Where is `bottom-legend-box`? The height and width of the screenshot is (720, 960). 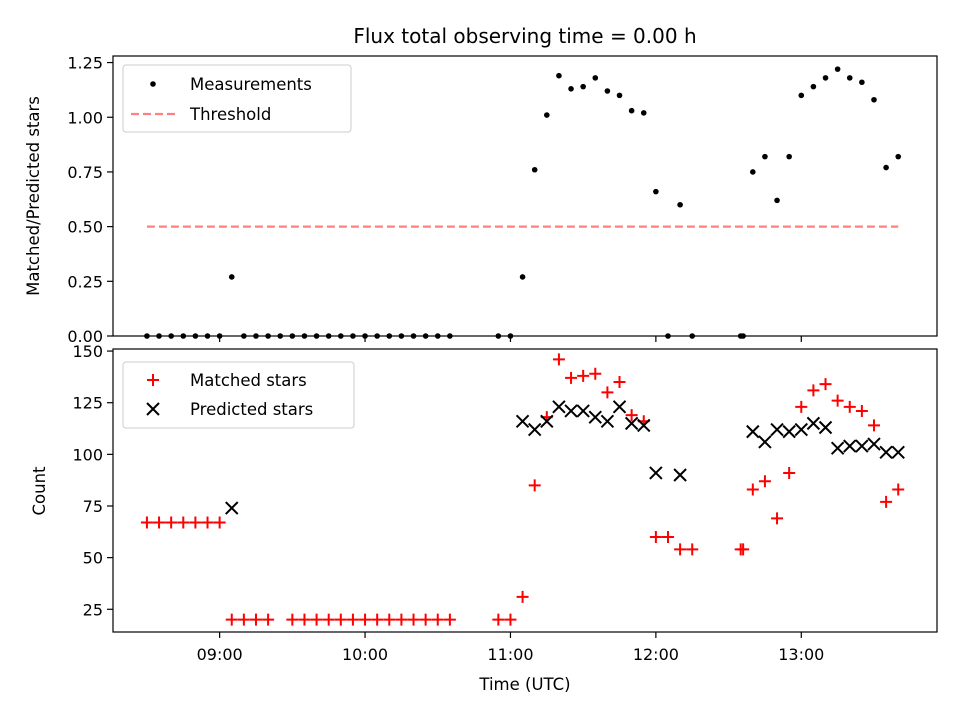
bottom-legend-box is located at coordinates (238, 395).